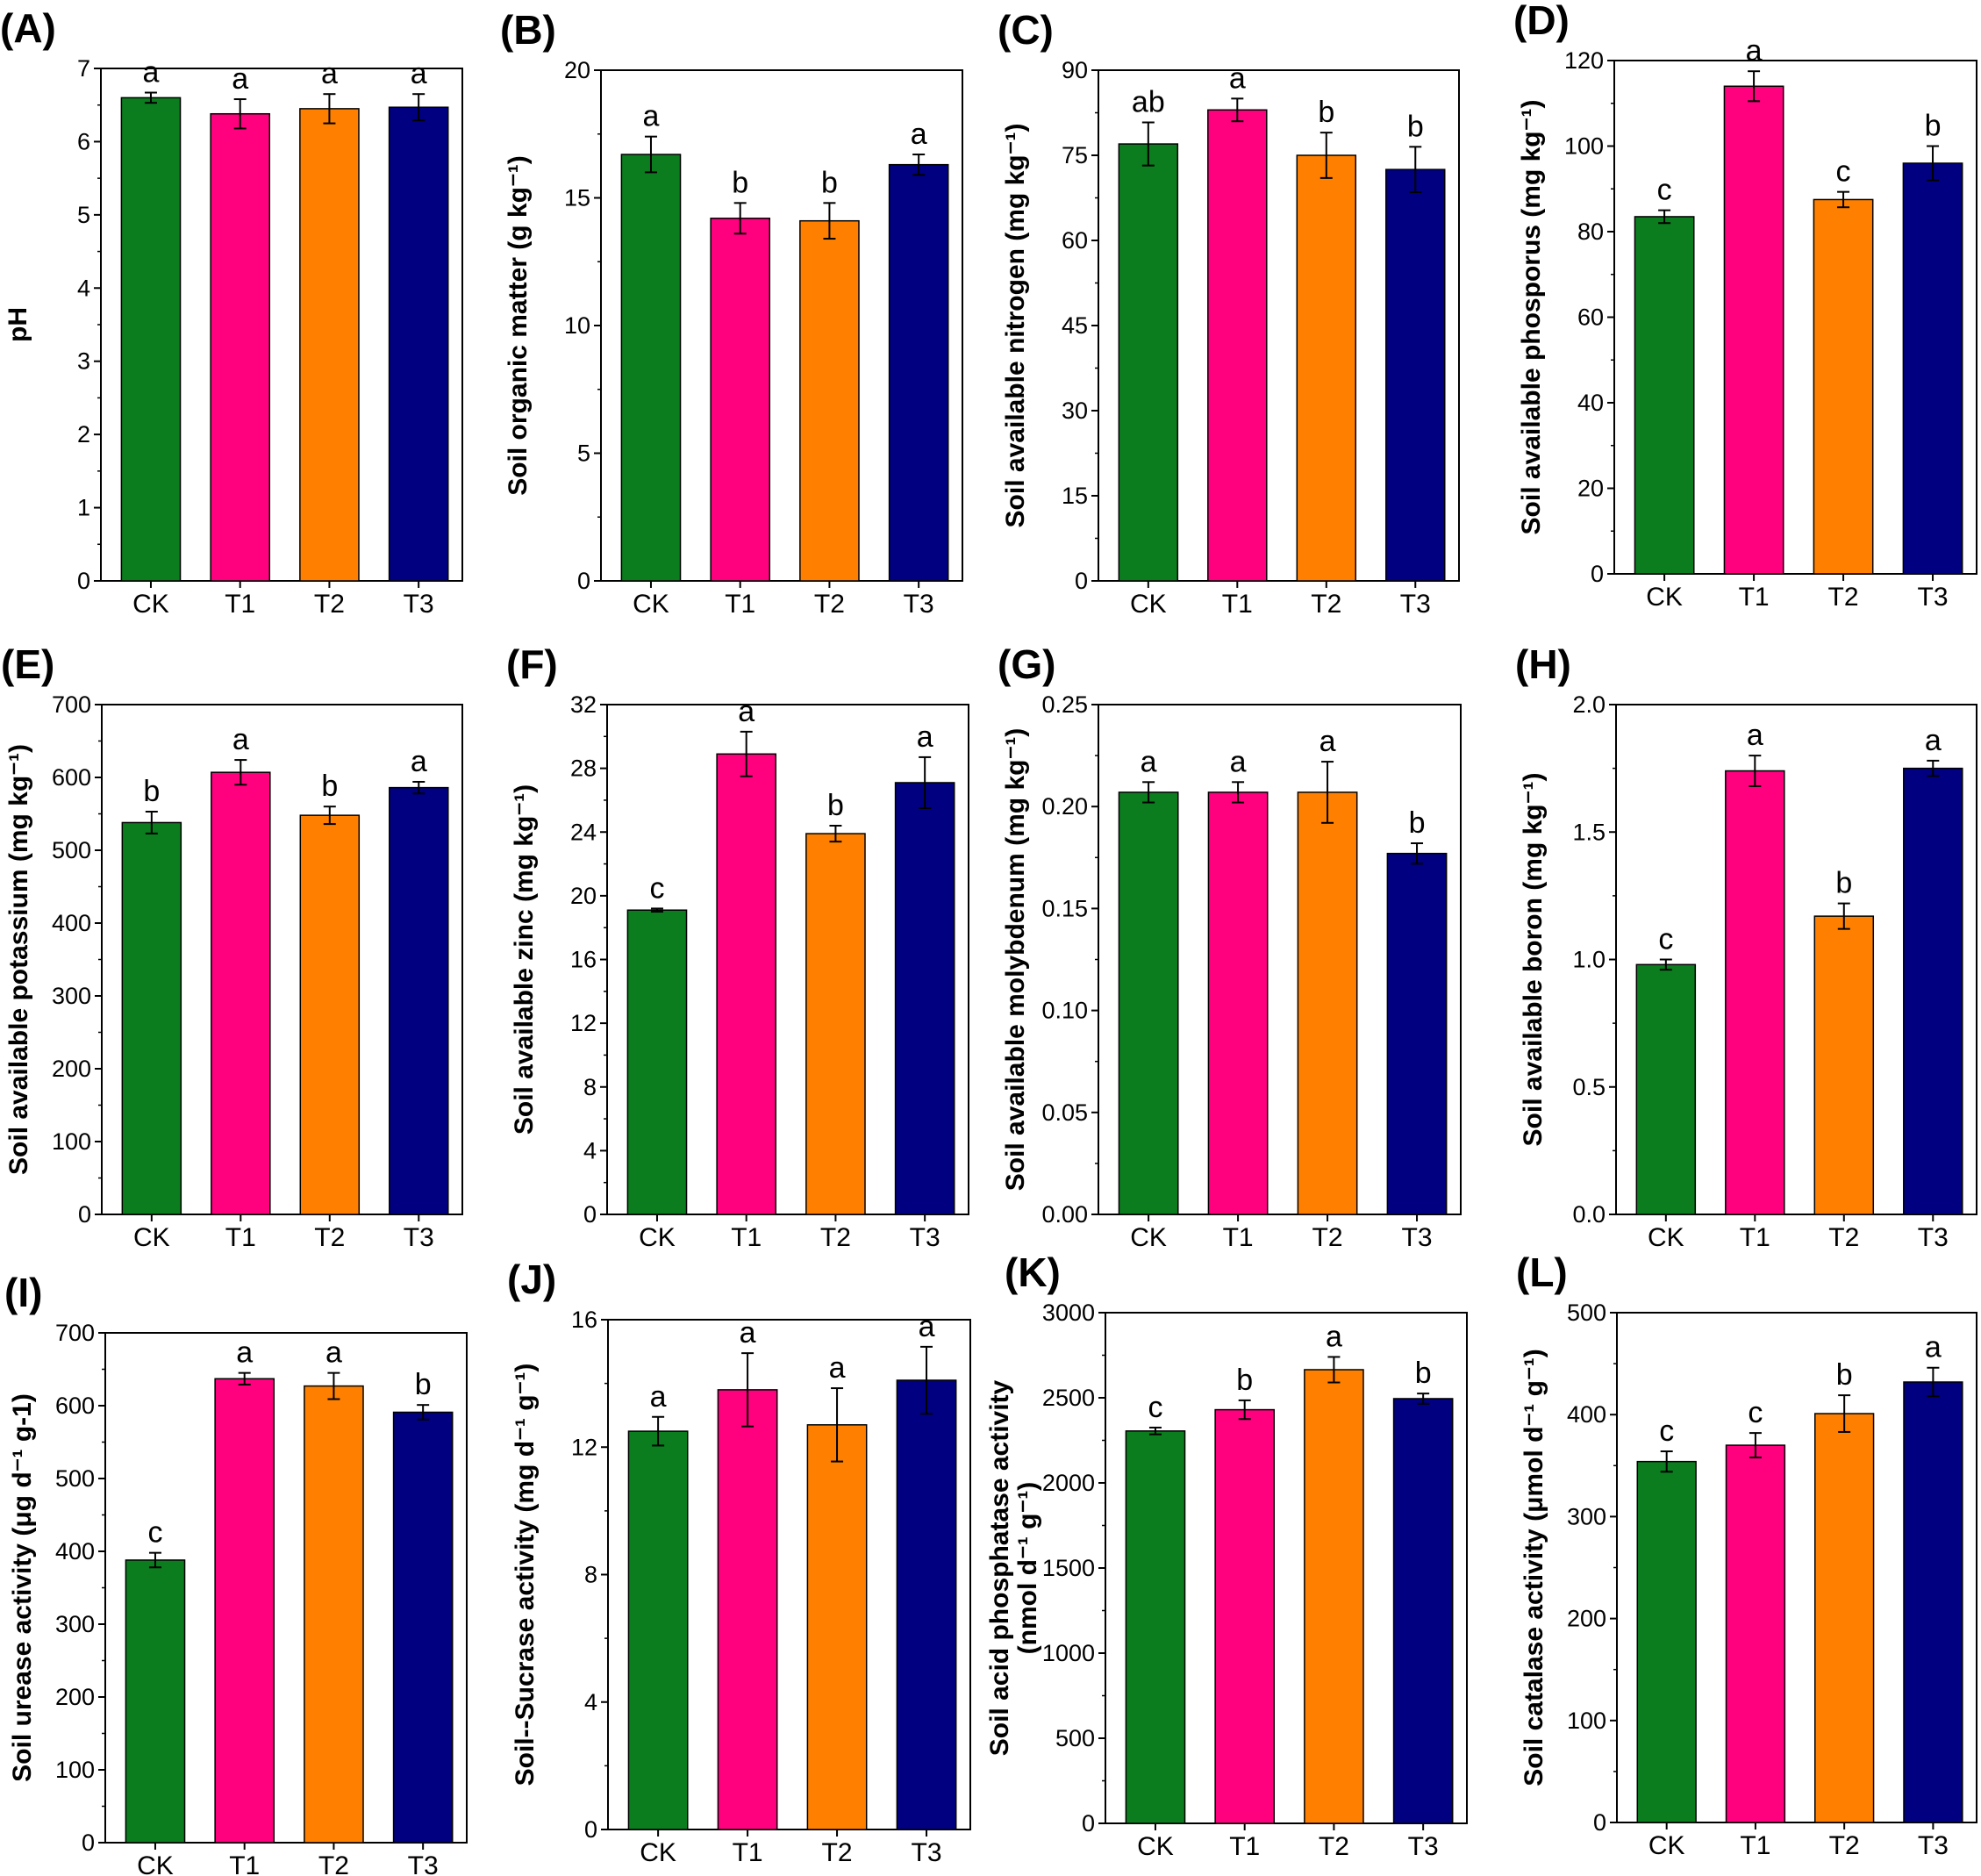 This screenshot has width=1981, height=1876. I want to click on y-tick-label: 2.0, so click(1589, 704).